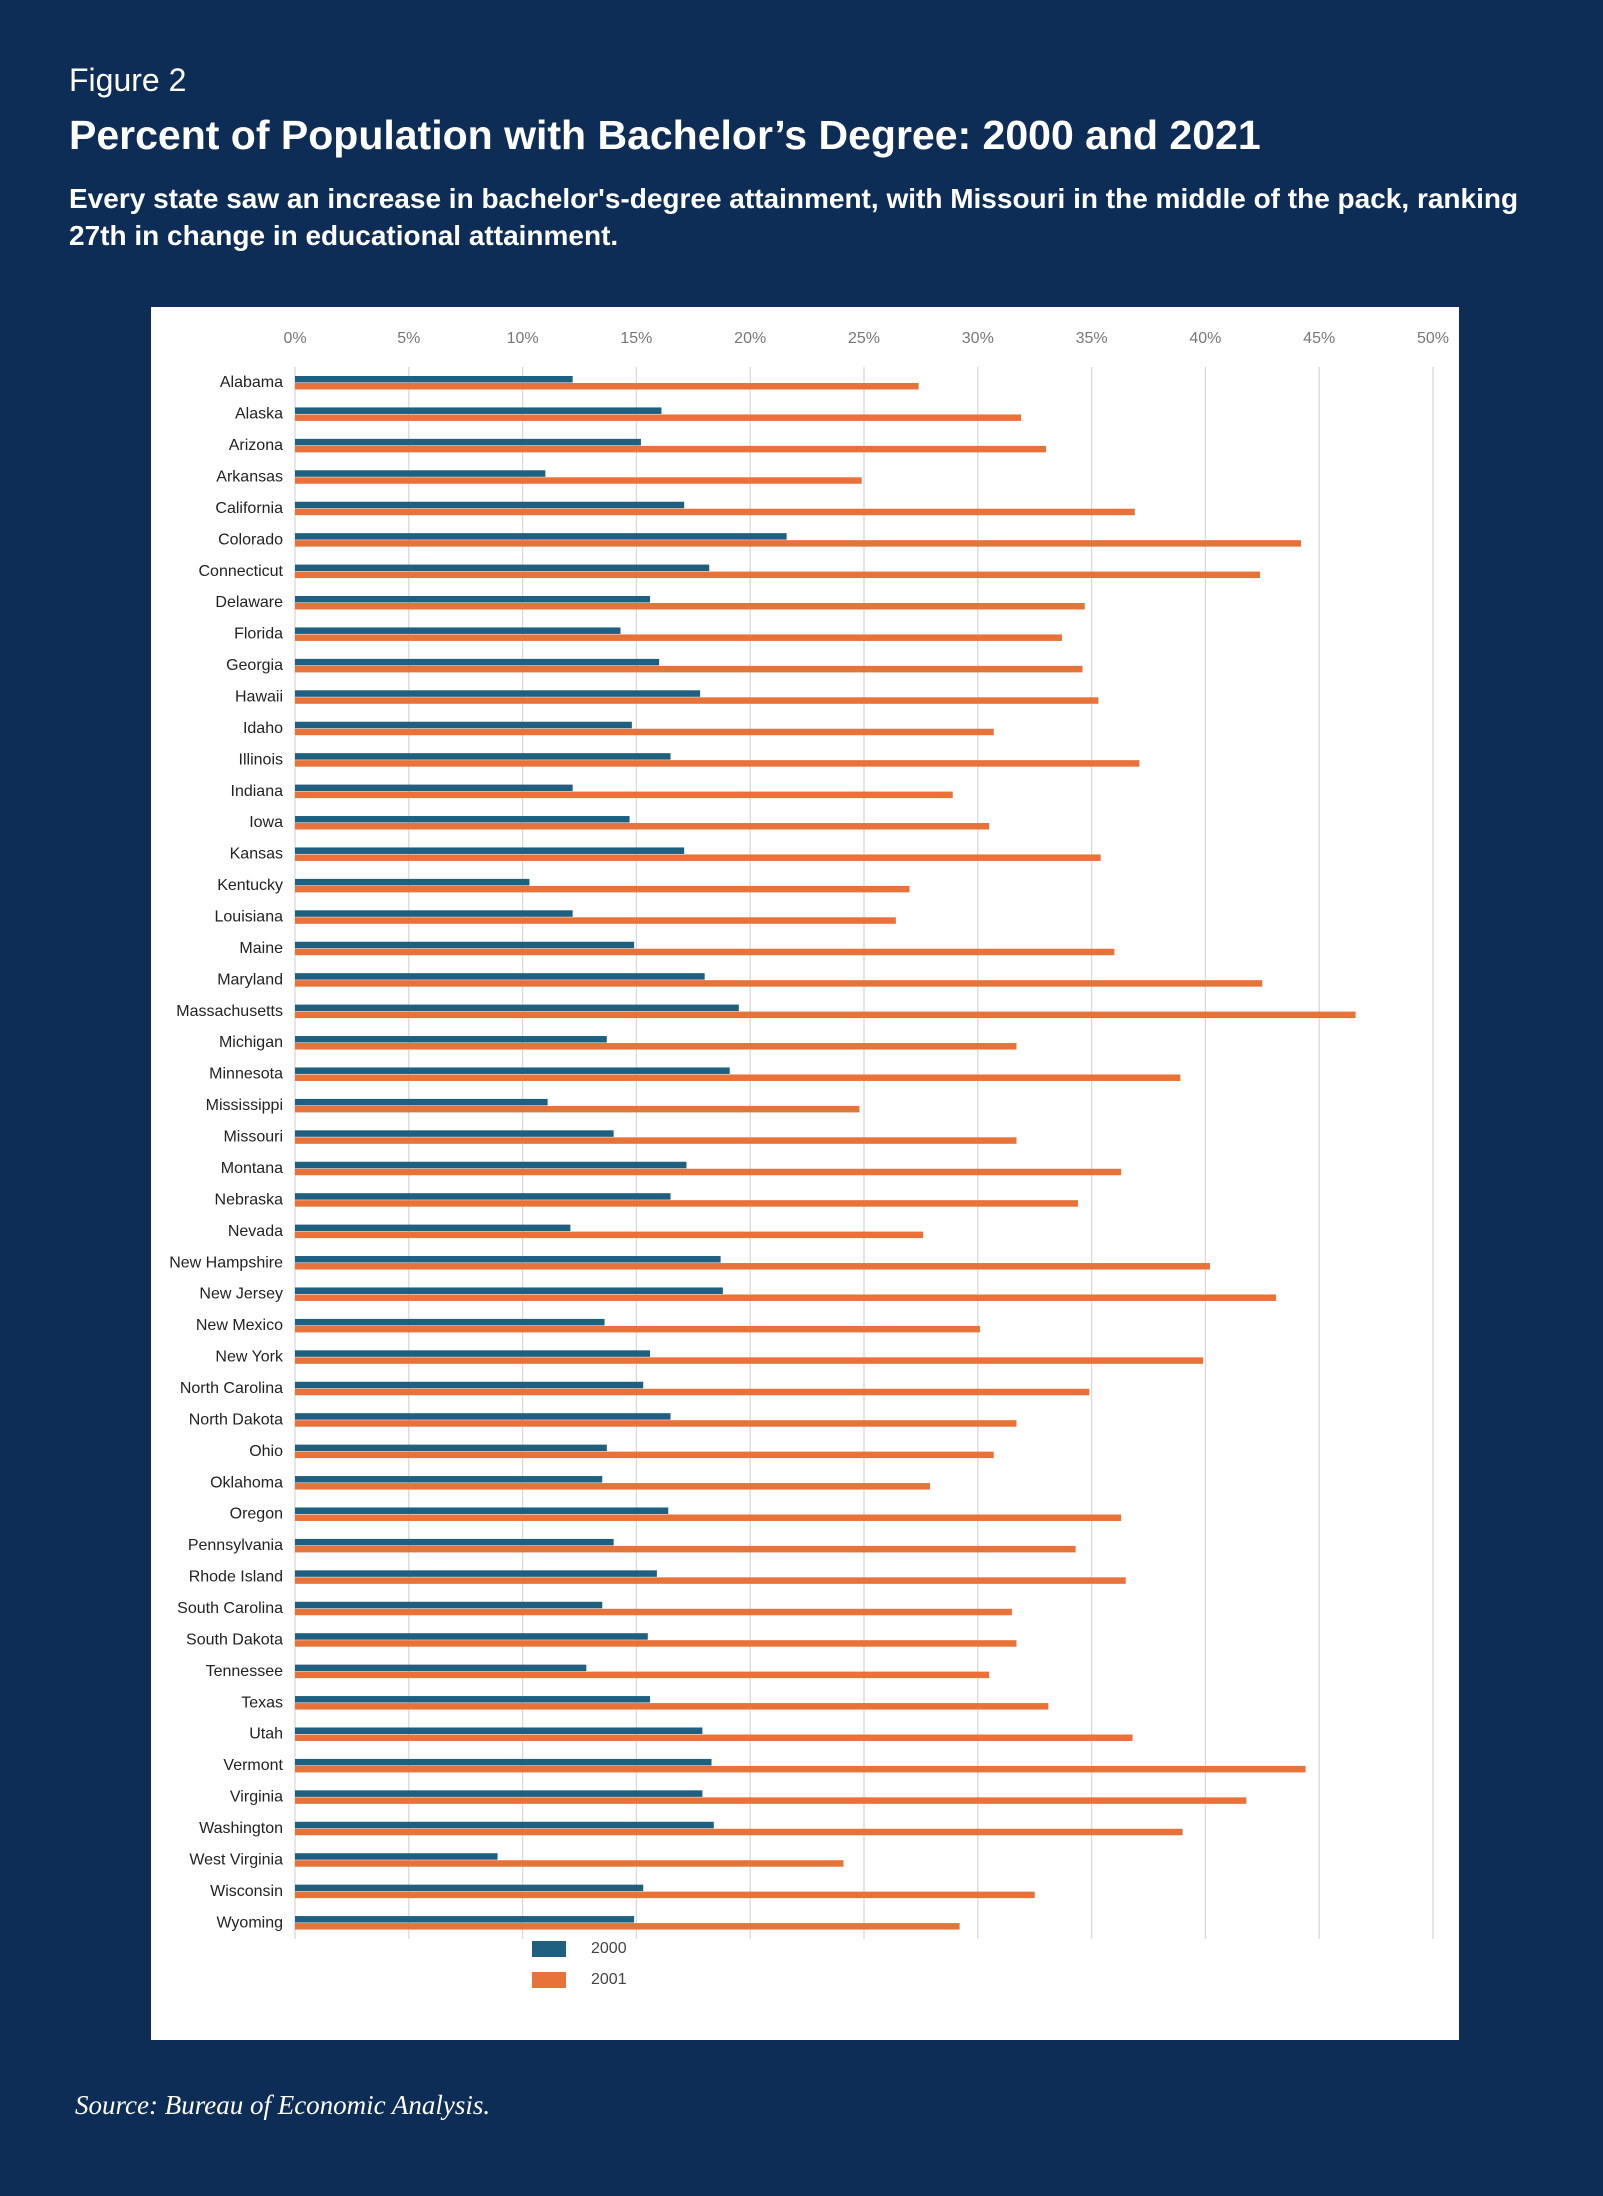 This screenshot has height=2196, width=1603. Describe the element at coordinates (241, 1828) in the screenshot. I see `y-tick-label: Washington` at that location.